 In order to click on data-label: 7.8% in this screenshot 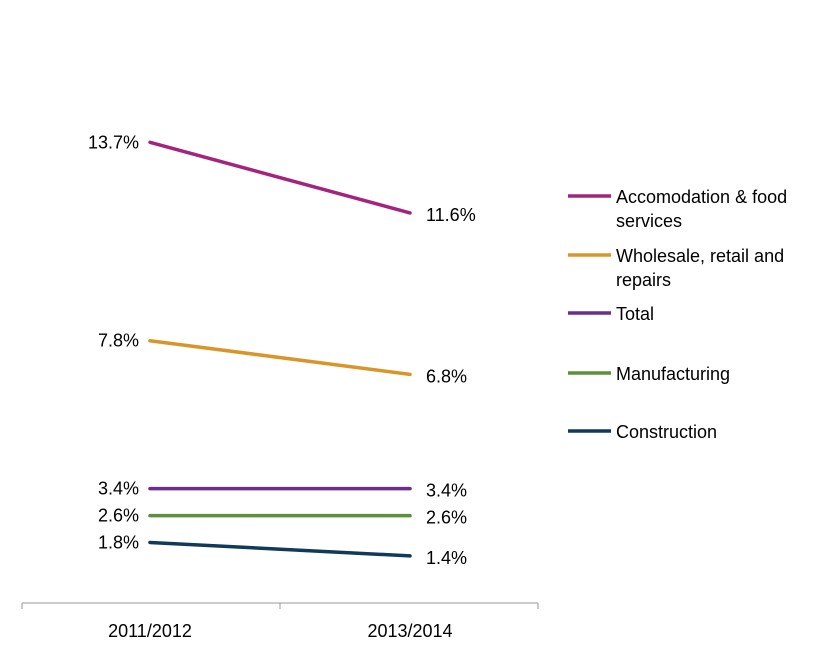, I will do `click(118, 341)`.